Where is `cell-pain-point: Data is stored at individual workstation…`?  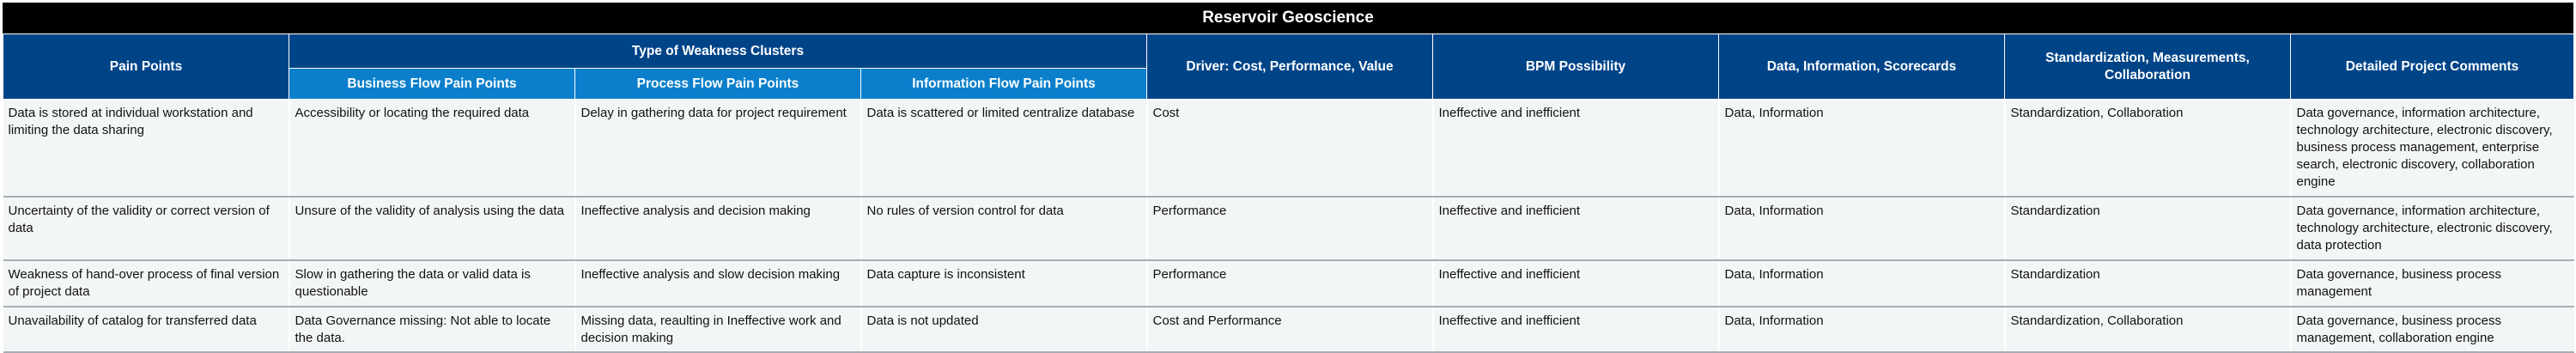 cell-pain-point: Data is stored at individual workstation… is located at coordinates (146, 148).